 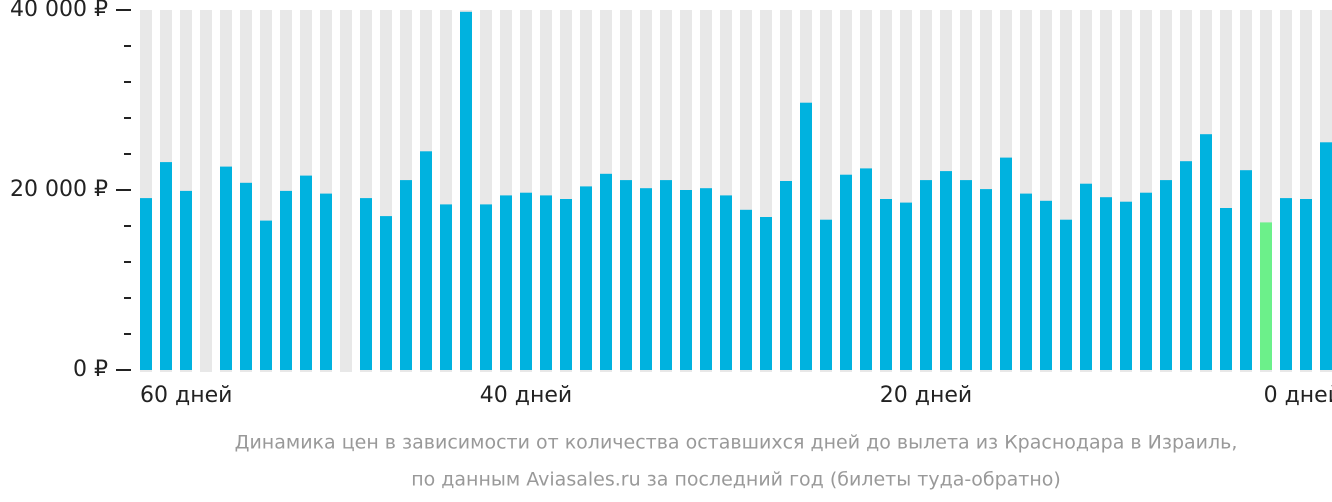 What do you see at coordinates (186, 395) in the screenshot?
I see `x-tick-label: 60 дней` at bounding box center [186, 395].